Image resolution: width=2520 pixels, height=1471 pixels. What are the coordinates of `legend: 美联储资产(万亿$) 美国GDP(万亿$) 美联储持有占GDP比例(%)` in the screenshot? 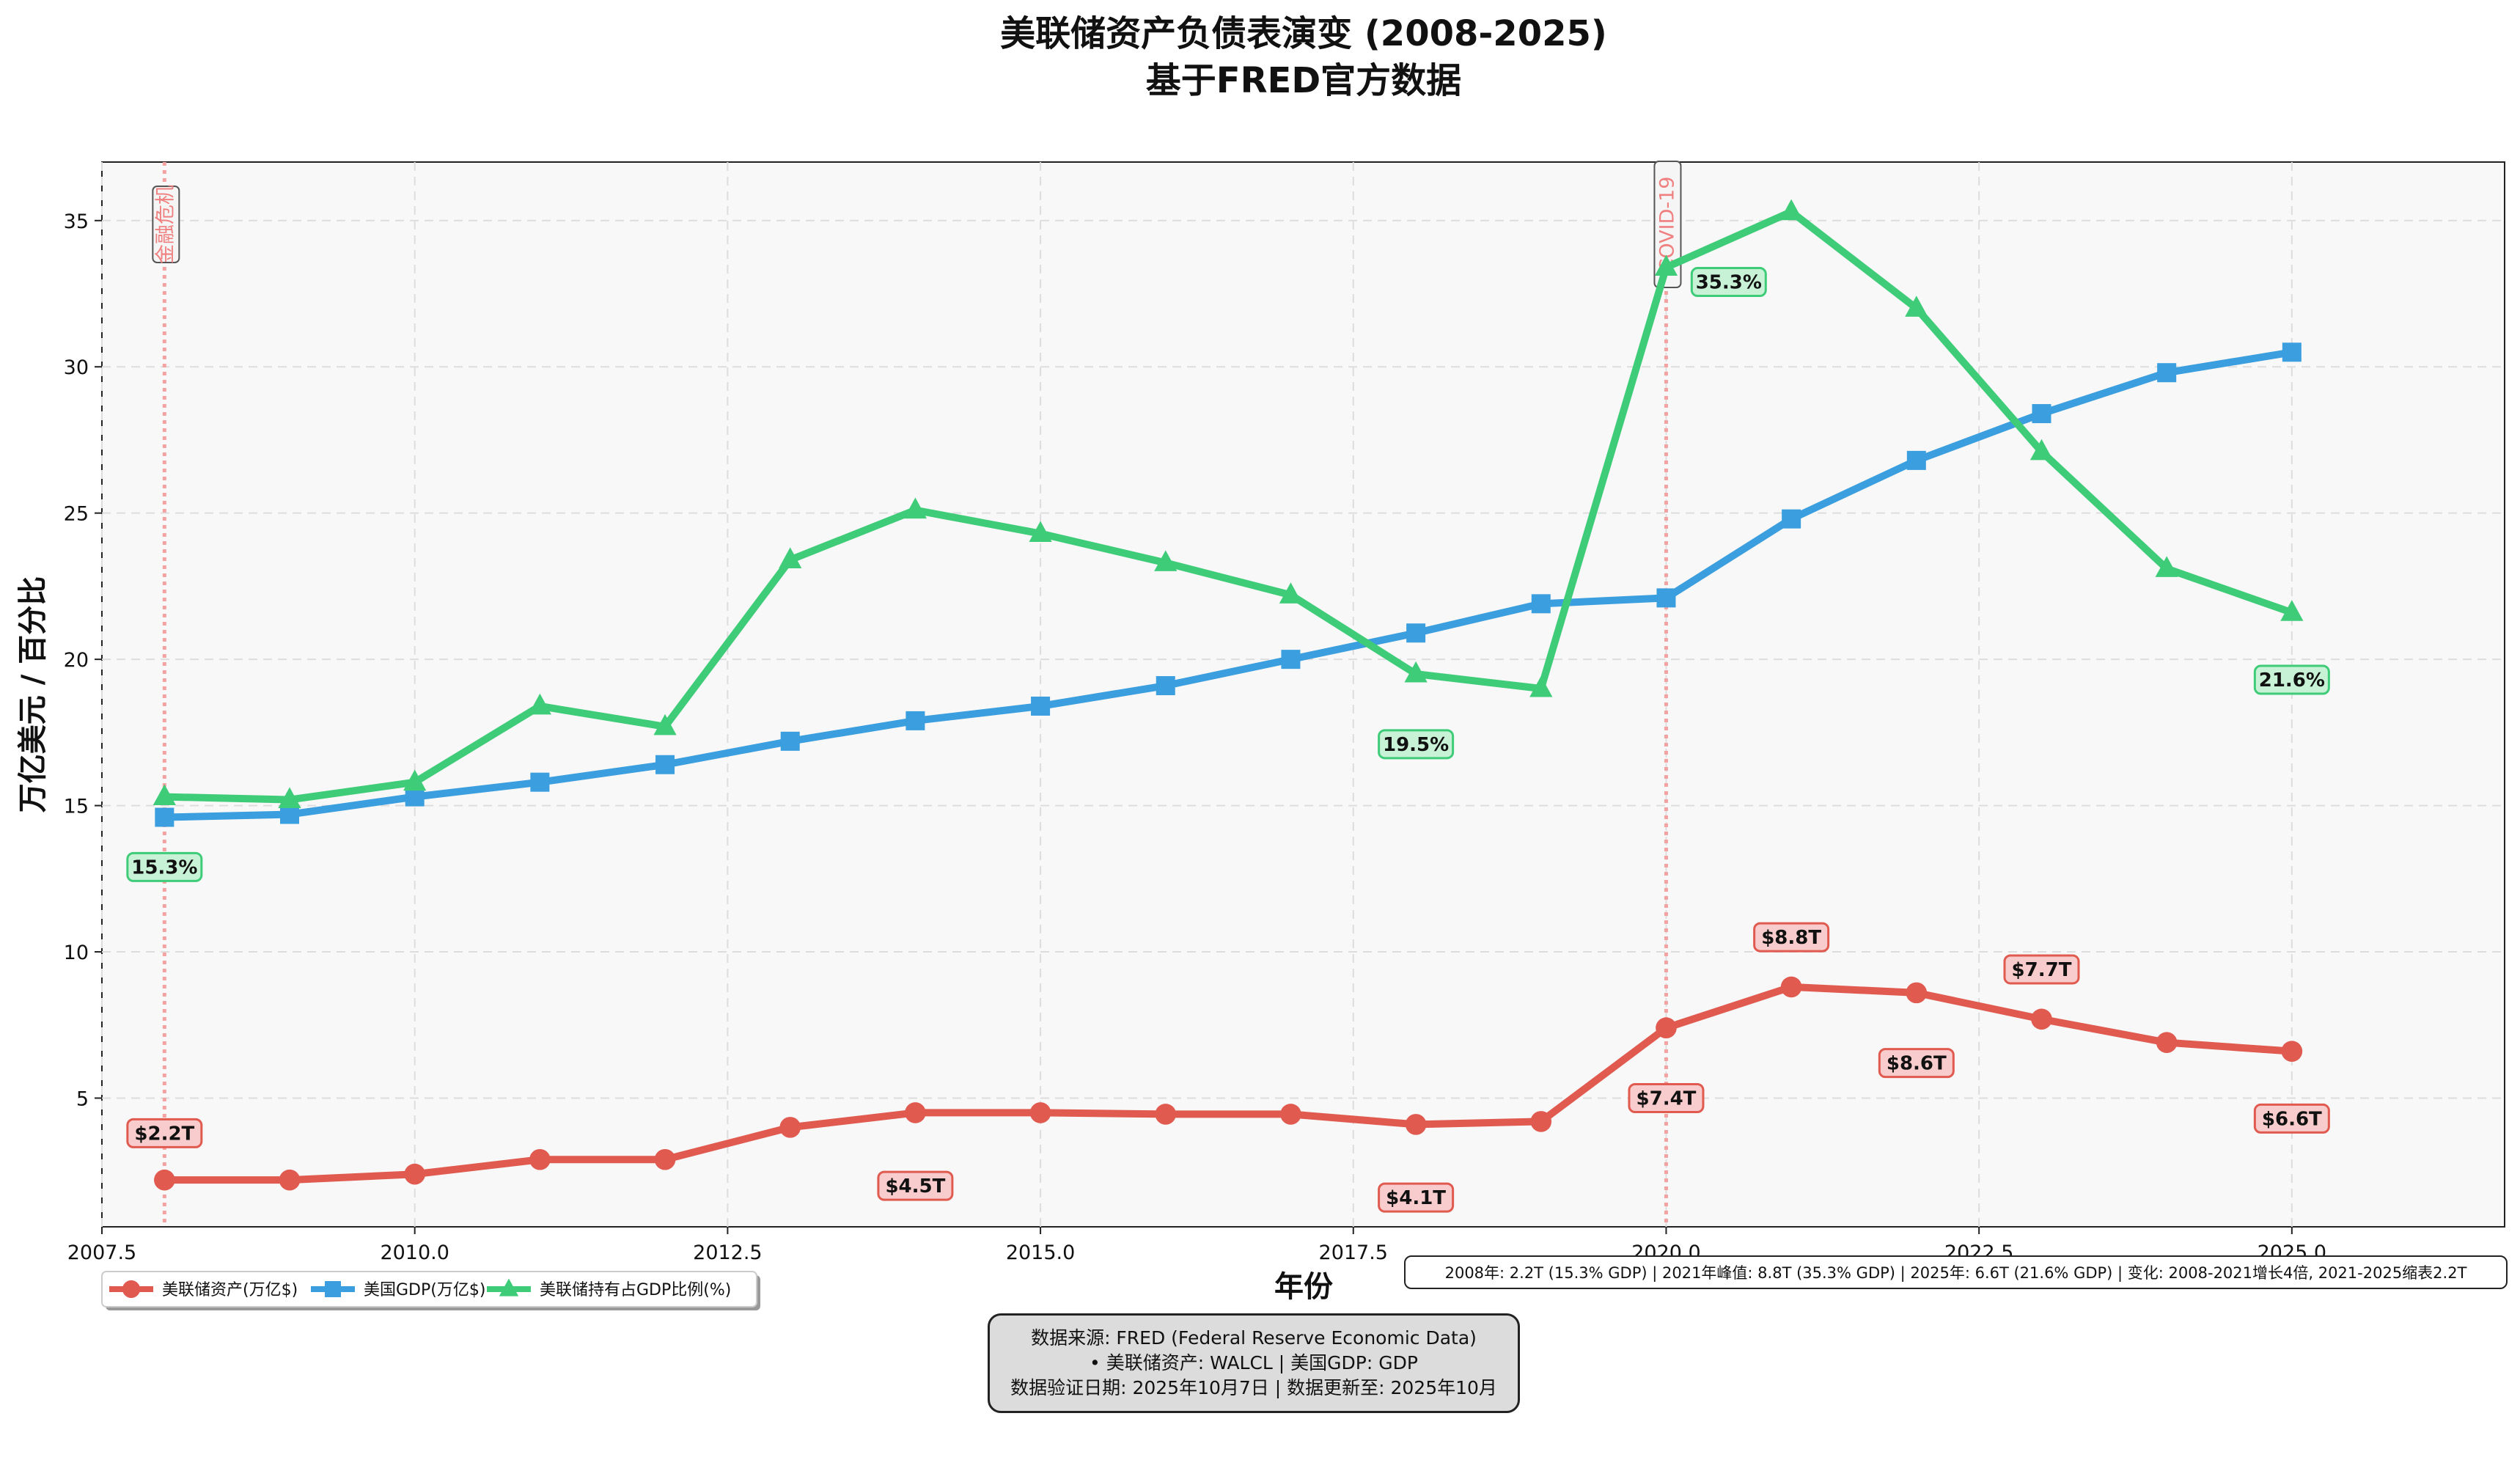 It's located at (430, 1290).